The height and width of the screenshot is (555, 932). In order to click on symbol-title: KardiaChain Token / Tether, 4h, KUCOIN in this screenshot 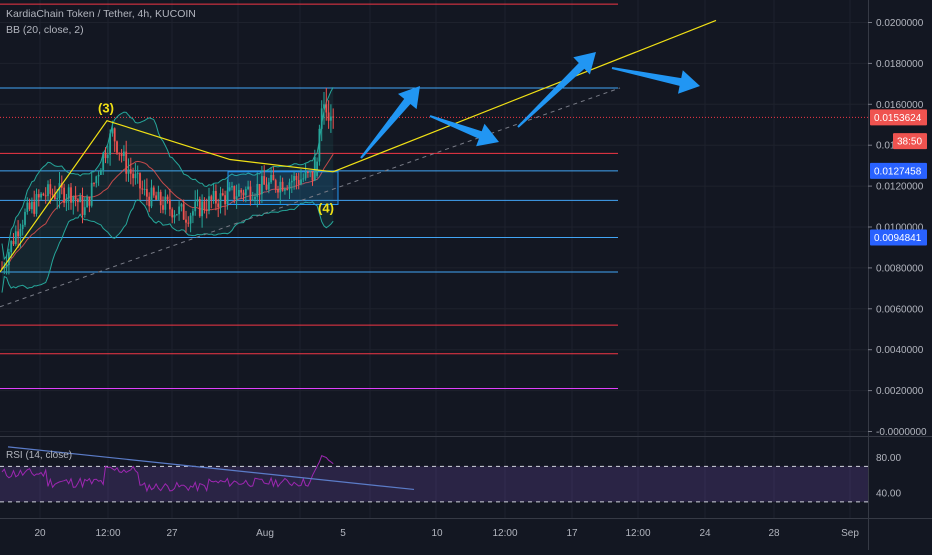, I will do `click(101, 14)`.